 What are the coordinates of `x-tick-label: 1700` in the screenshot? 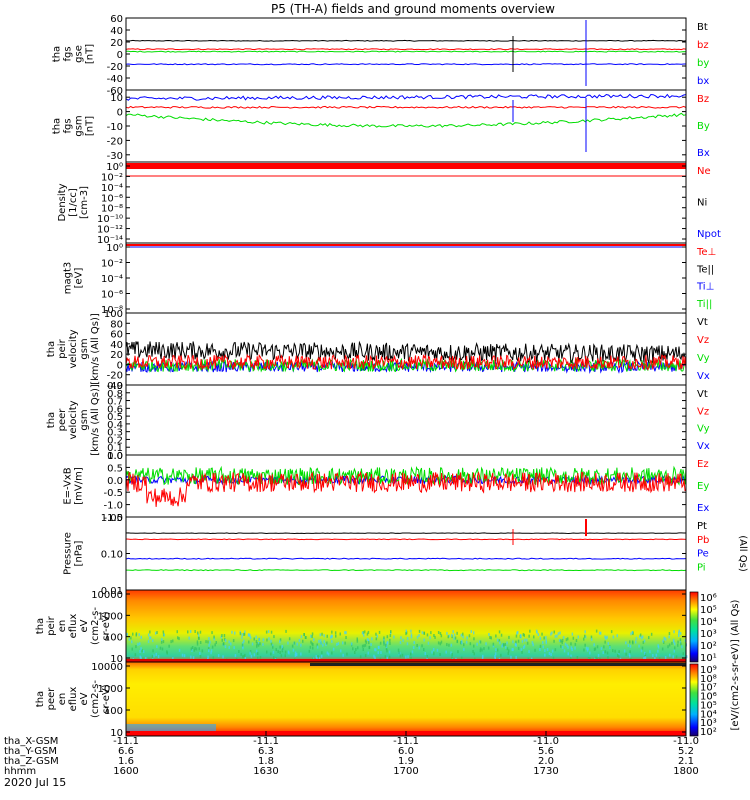 It's located at (405, 771).